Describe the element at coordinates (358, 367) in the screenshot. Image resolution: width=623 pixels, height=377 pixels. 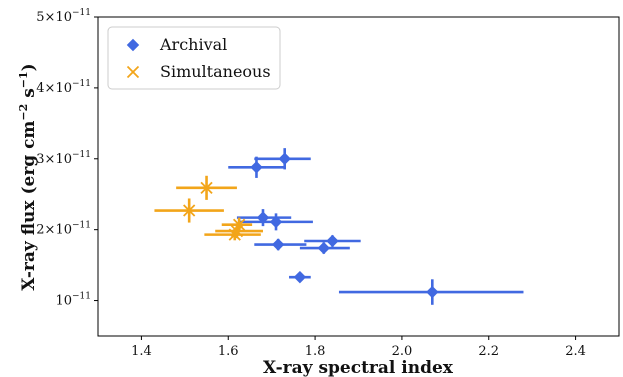
I see `x-axis-title: X-ray spectral index` at that location.